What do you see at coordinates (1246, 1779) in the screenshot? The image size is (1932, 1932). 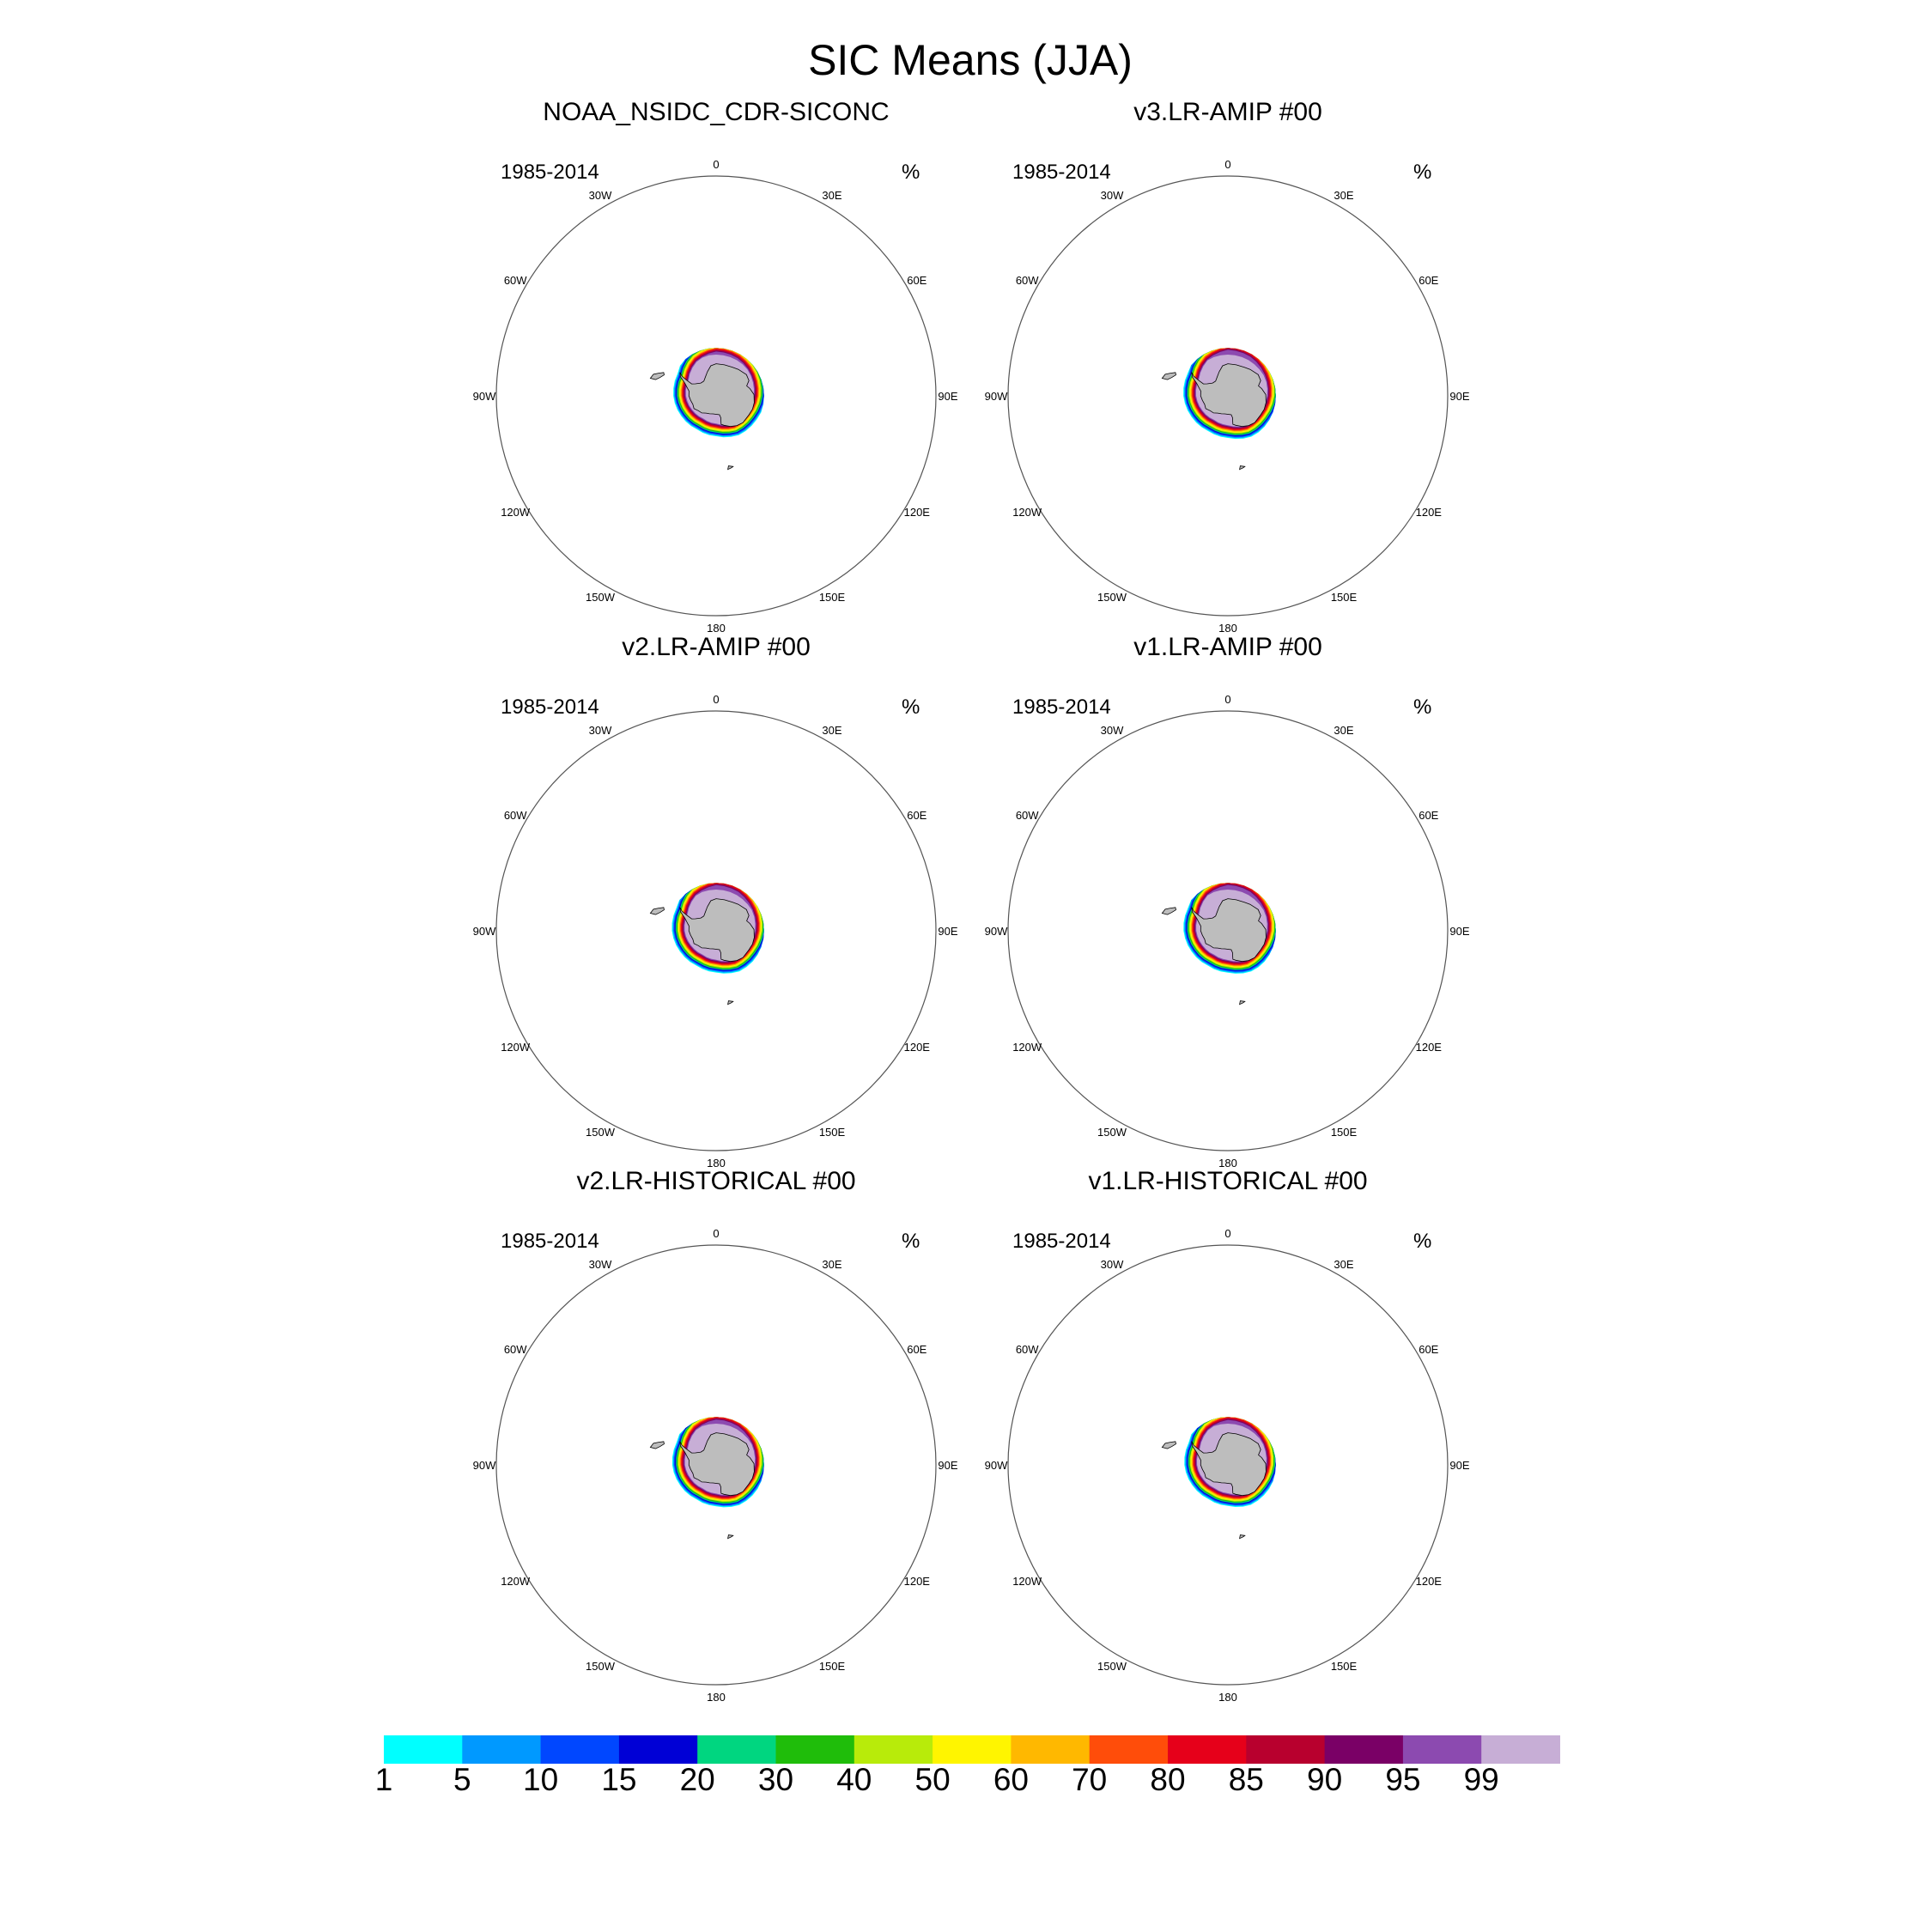 I see `colorbar-tick-label: 85` at bounding box center [1246, 1779].